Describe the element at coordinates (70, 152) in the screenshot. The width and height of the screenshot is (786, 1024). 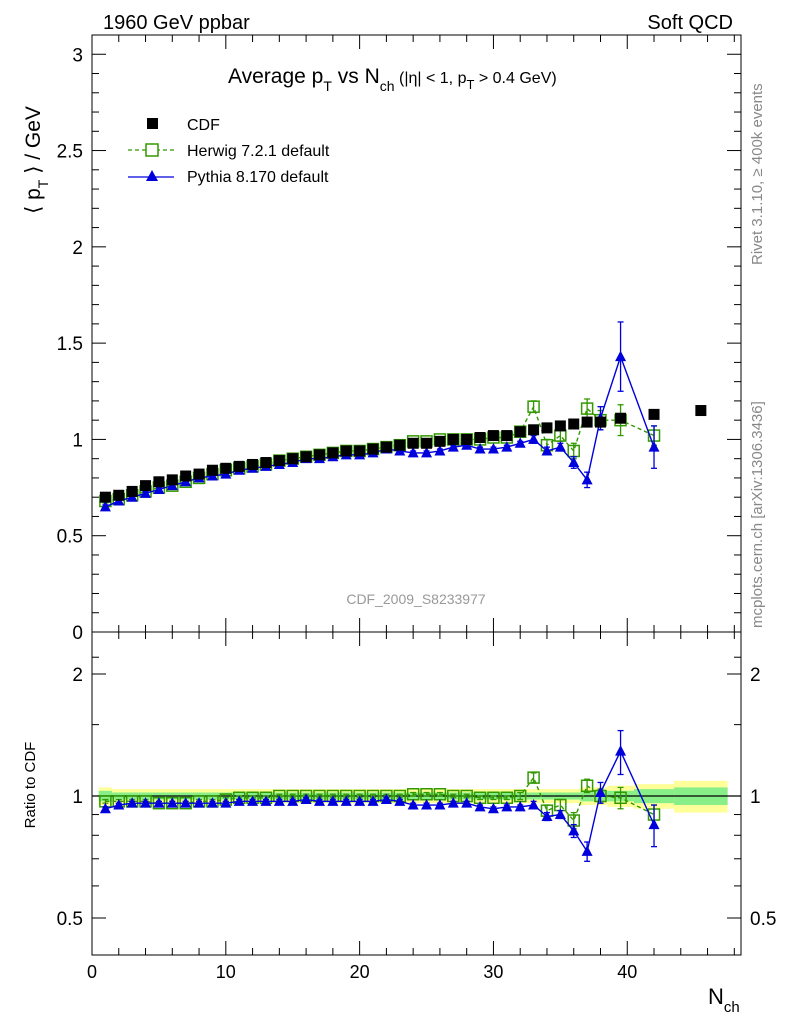
I see `y-tick-label: 2.5` at that location.